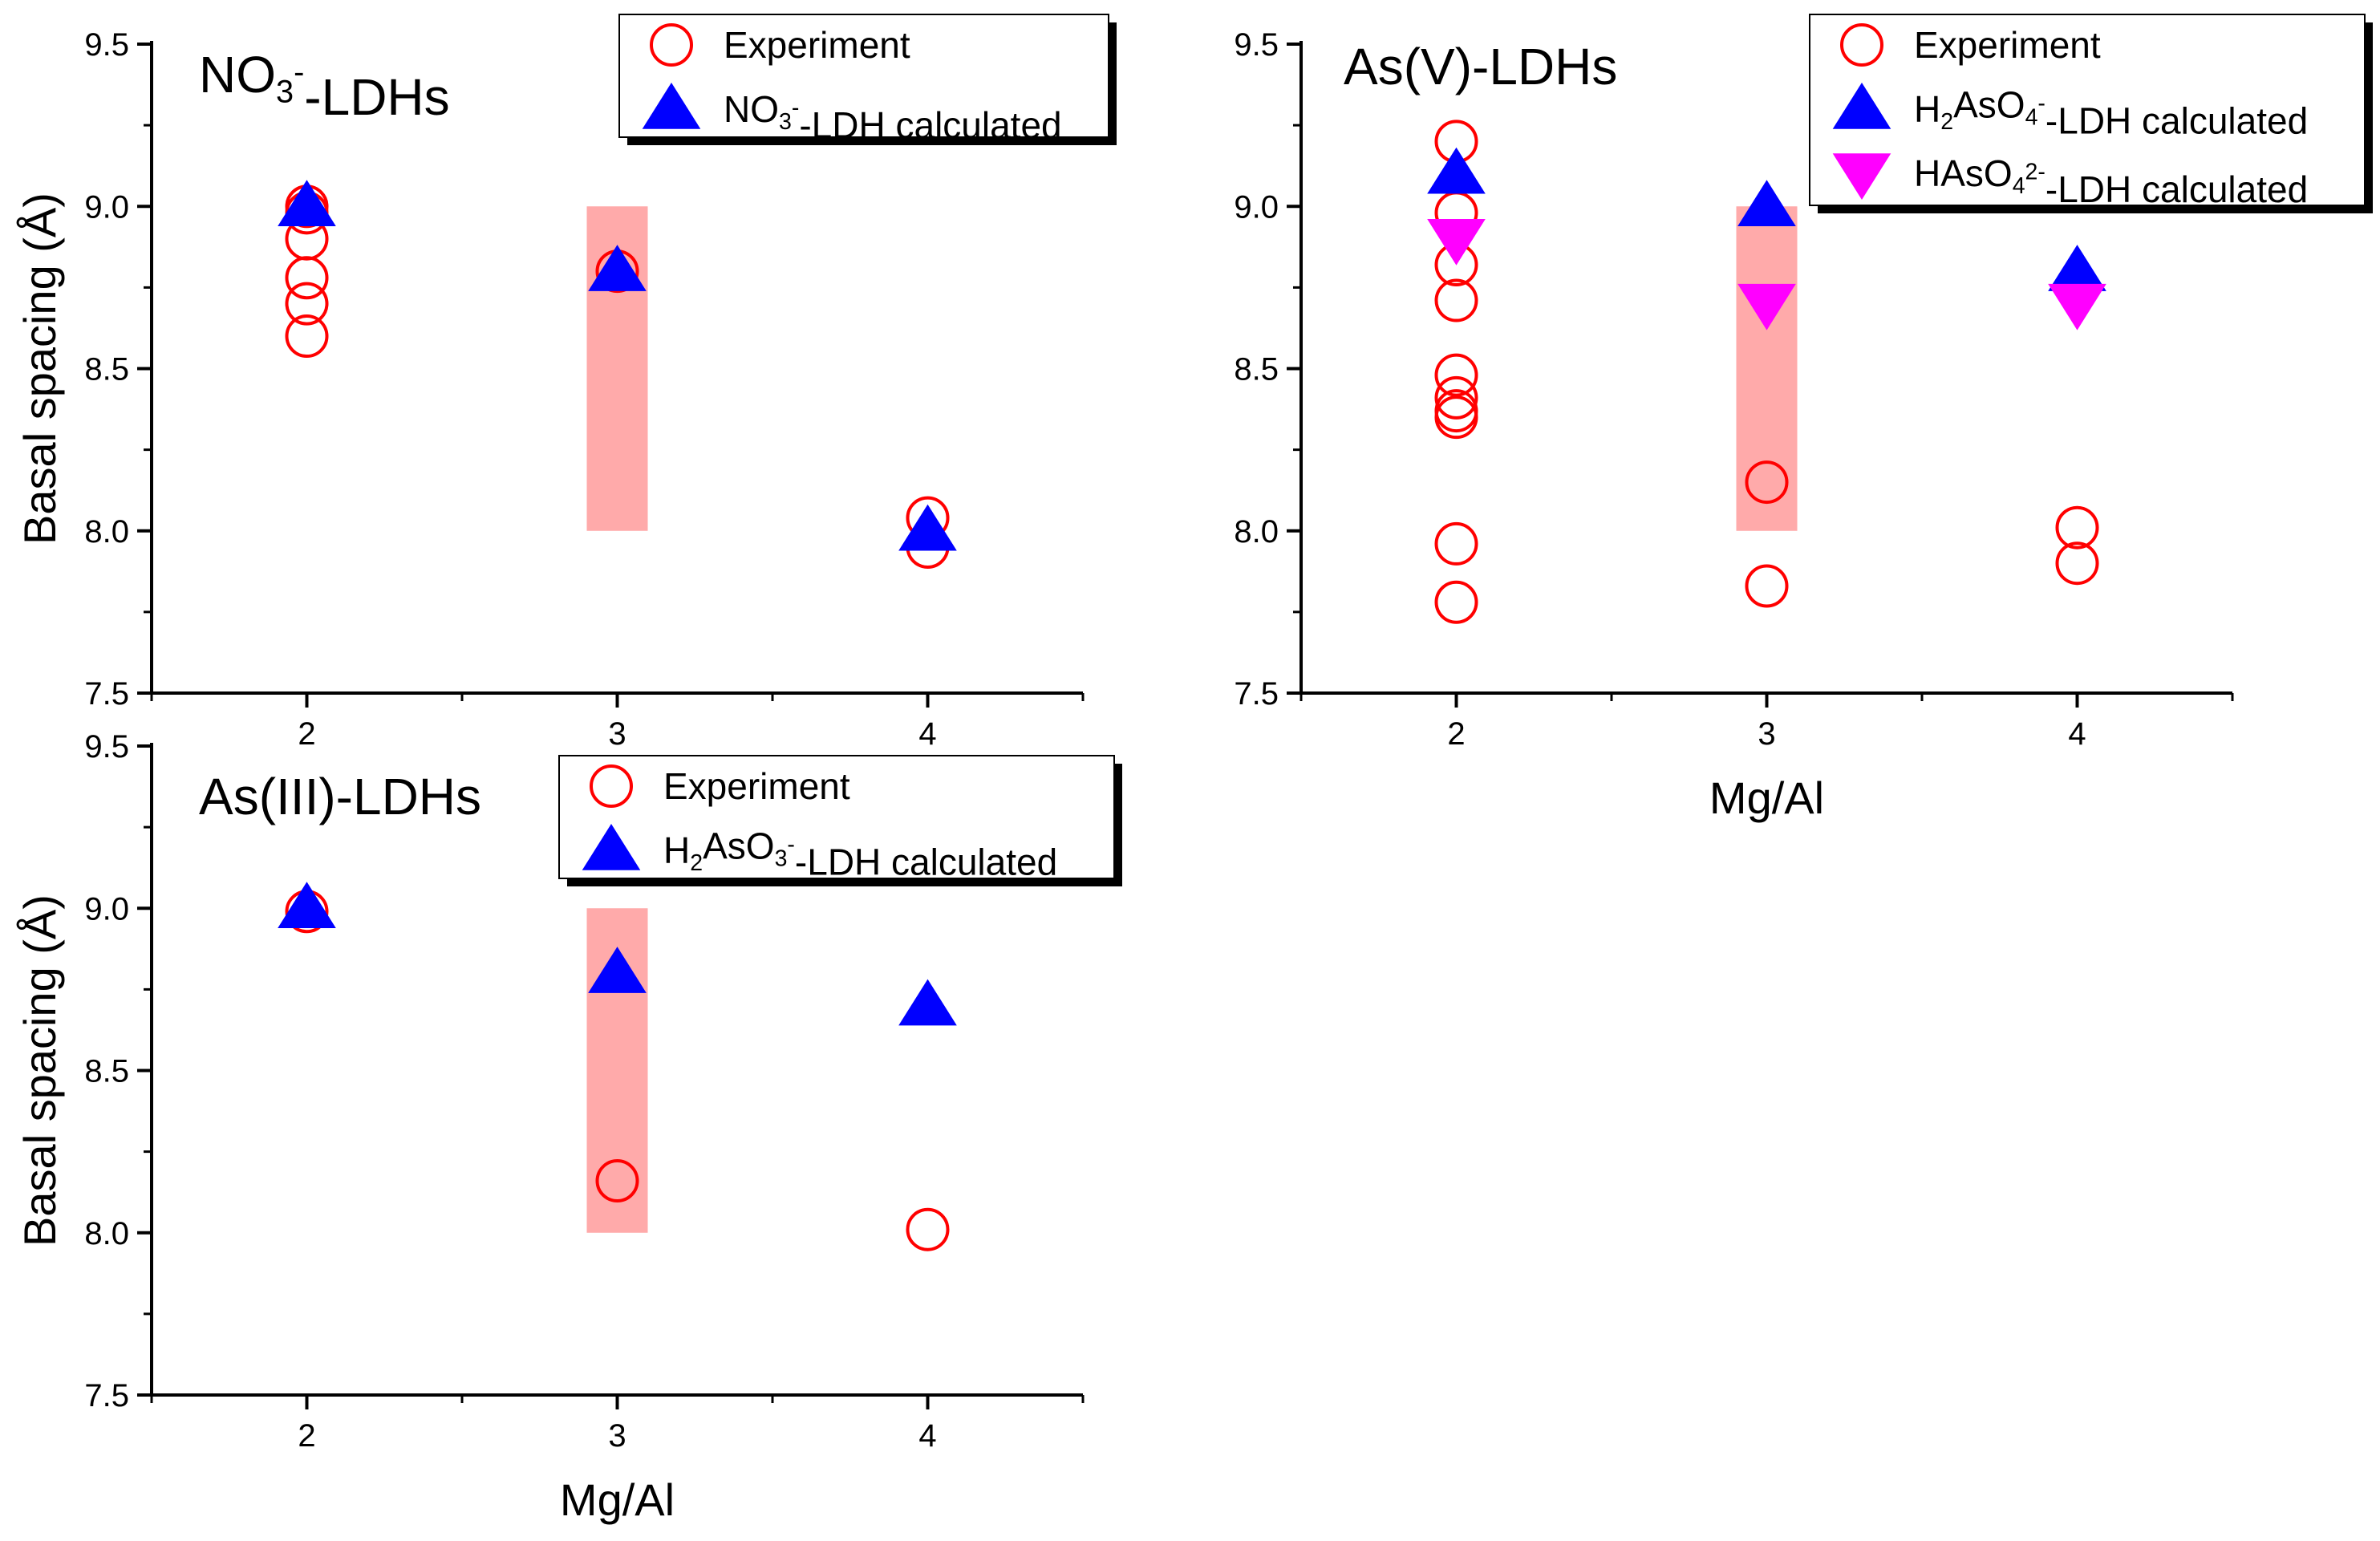  Describe the element at coordinates (1480, 66) in the screenshot. I see `panel-title: As(V)-LDHs` at that location.